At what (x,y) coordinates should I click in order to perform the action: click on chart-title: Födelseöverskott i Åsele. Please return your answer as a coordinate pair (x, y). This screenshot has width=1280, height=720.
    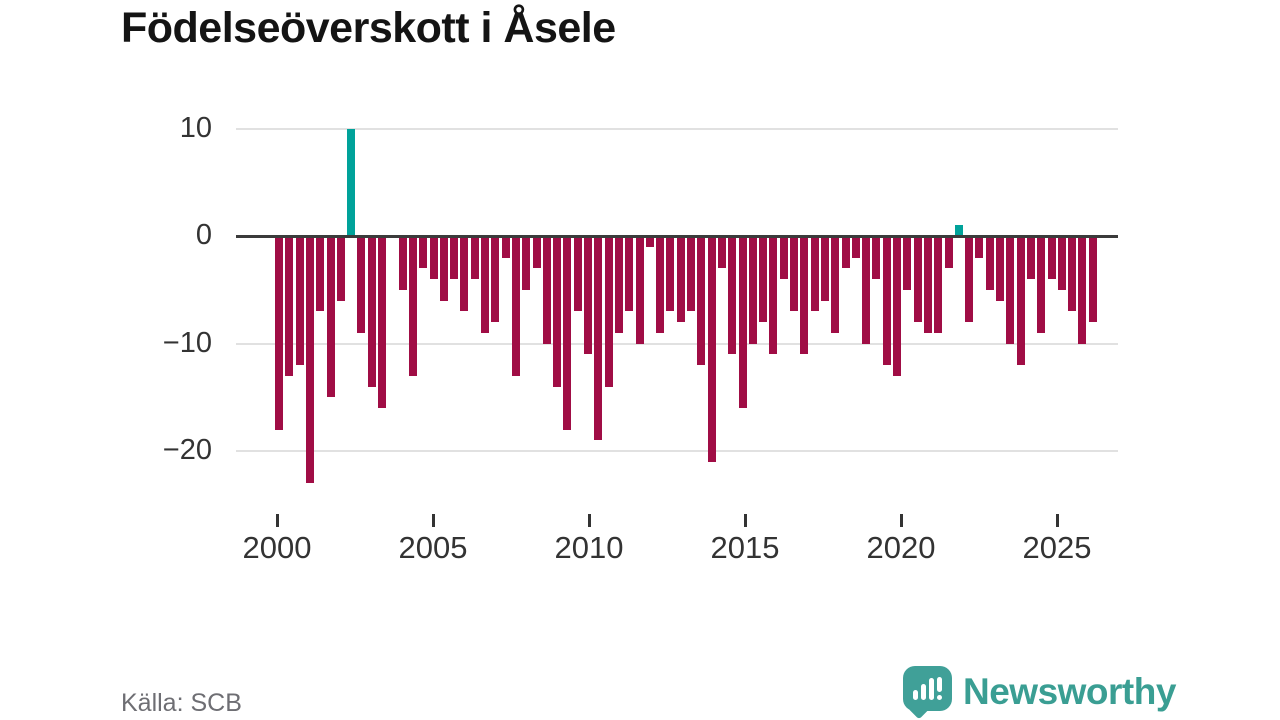
    Looking at the image, I should click on (368, 28).